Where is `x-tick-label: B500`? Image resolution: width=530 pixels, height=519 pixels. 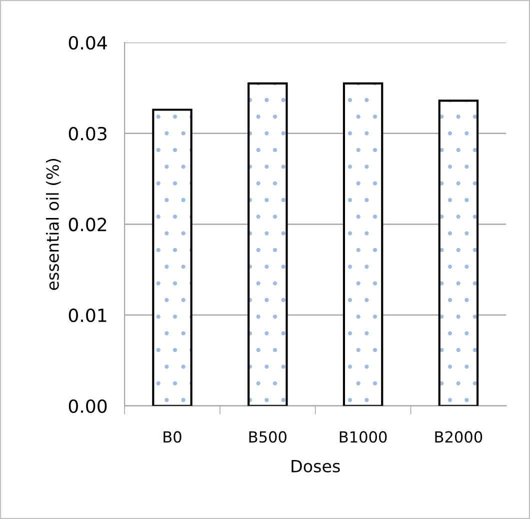
x-tick-label: B500 is located at coordinates (267, 437).